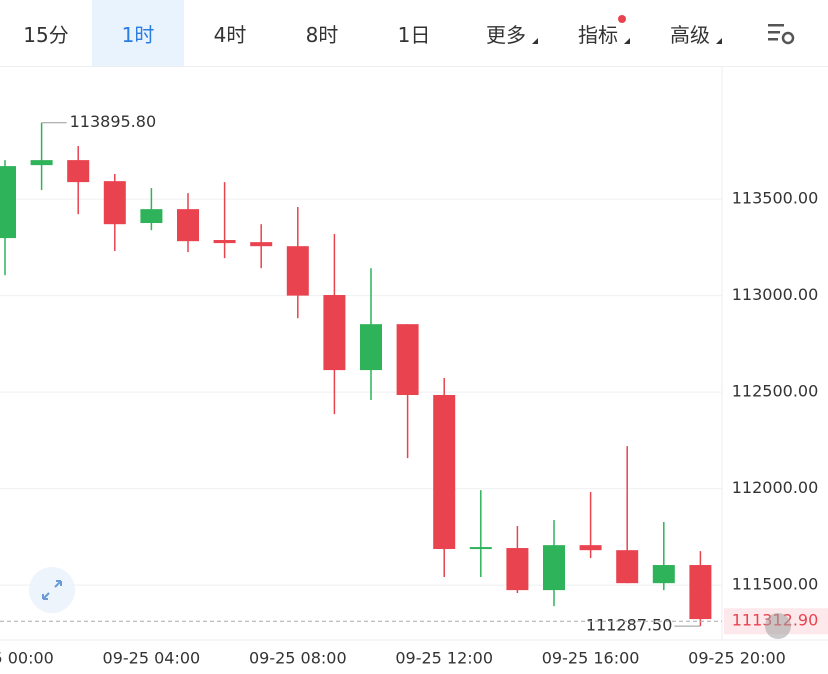 This screenshot has width=828, height=674. I want to click on tab-label: 1日, so click(414, 34).